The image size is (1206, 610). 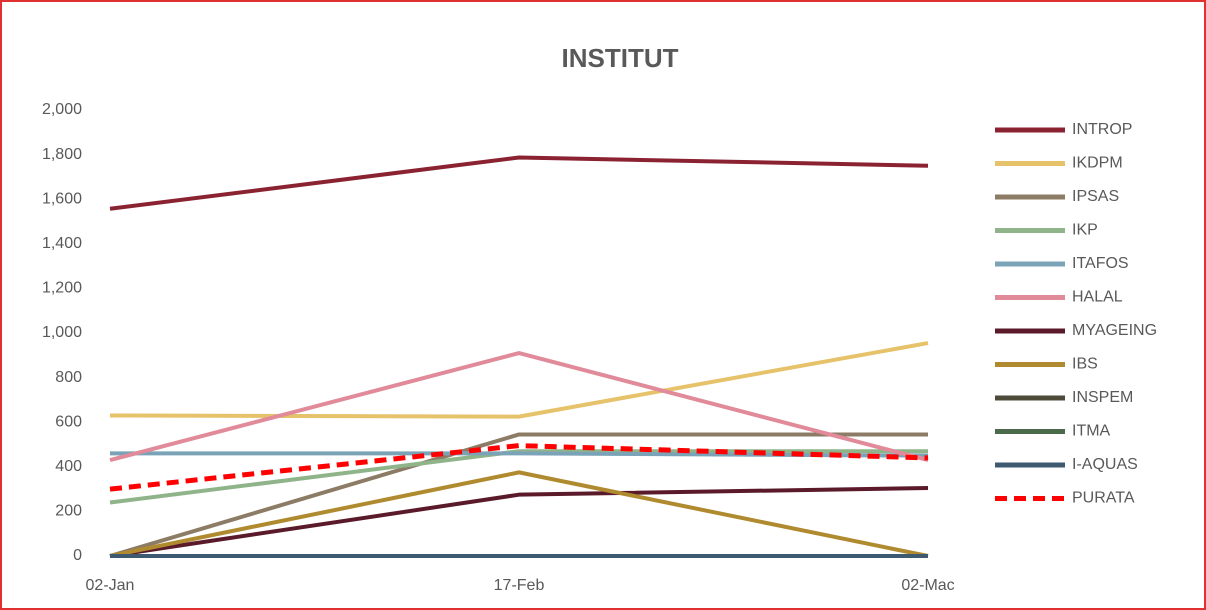 I want to click on y-tick-label: 1,800, so click(x=62, y=154).